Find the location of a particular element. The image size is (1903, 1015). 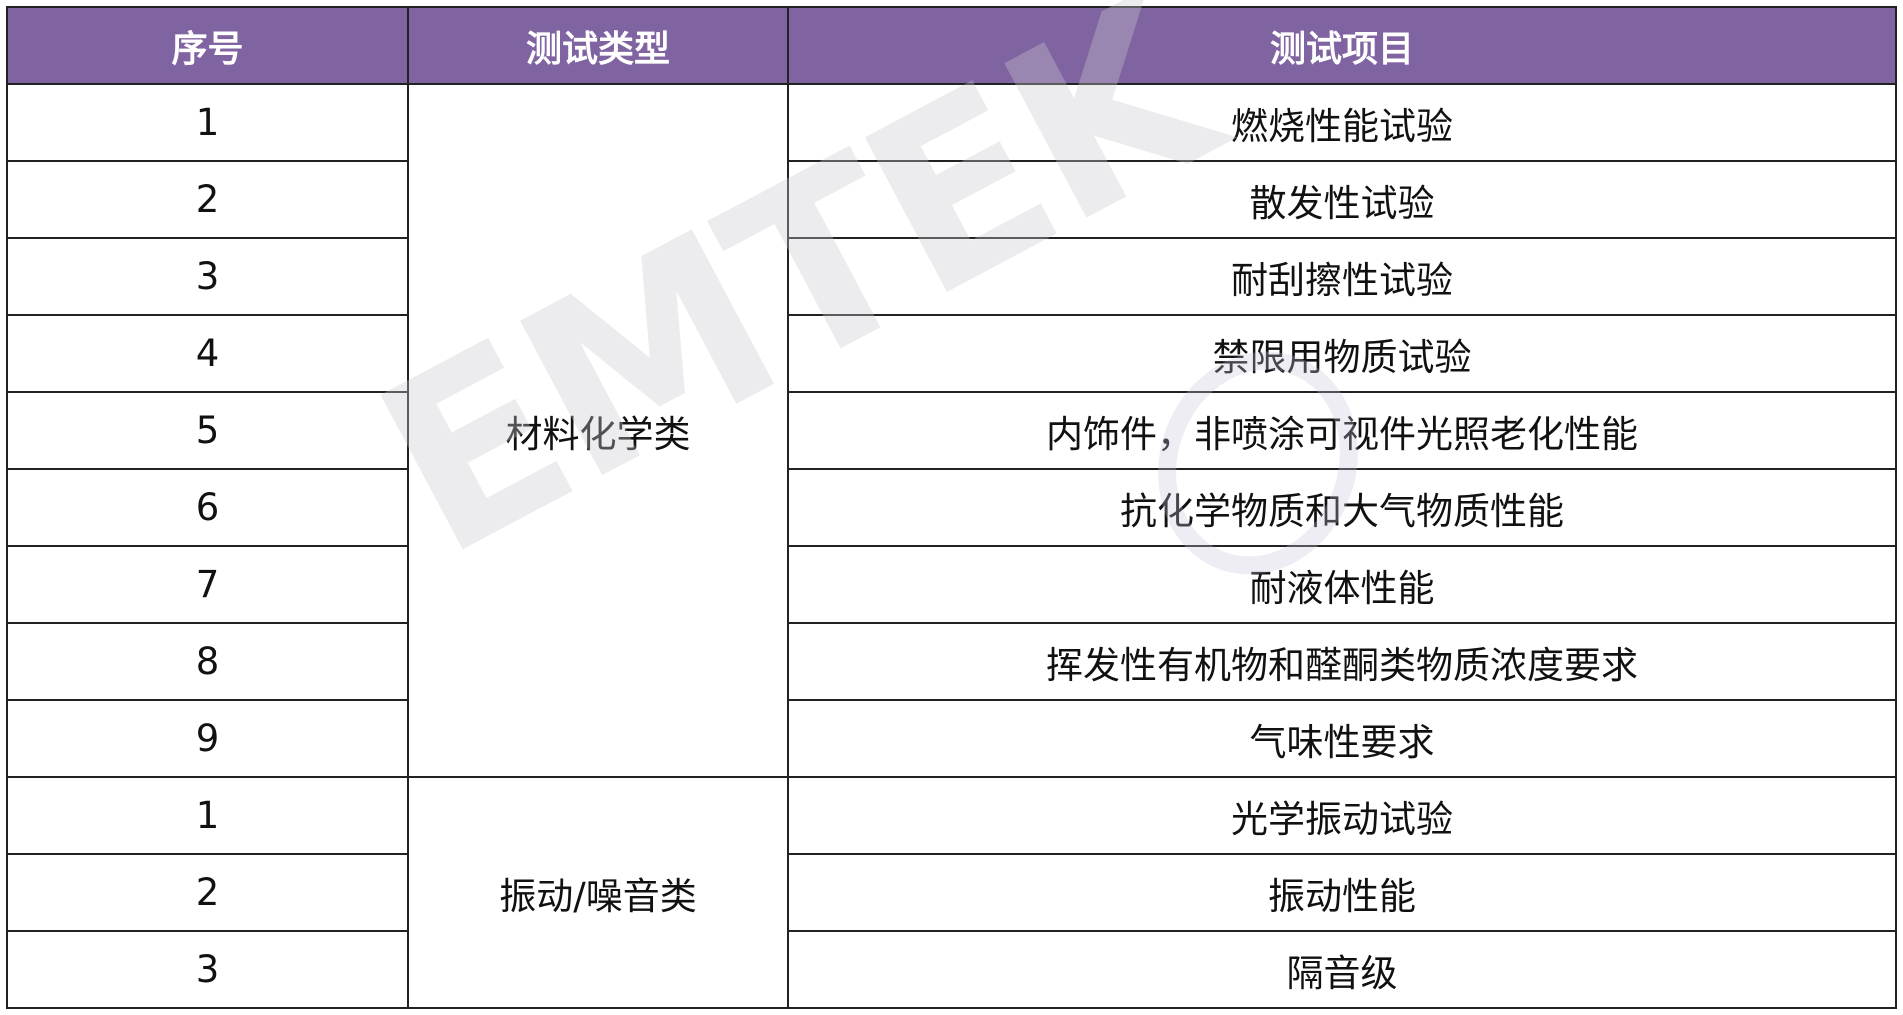

test-item-cell: 燃烧性能试验 is located at coordinates (1342, 122).